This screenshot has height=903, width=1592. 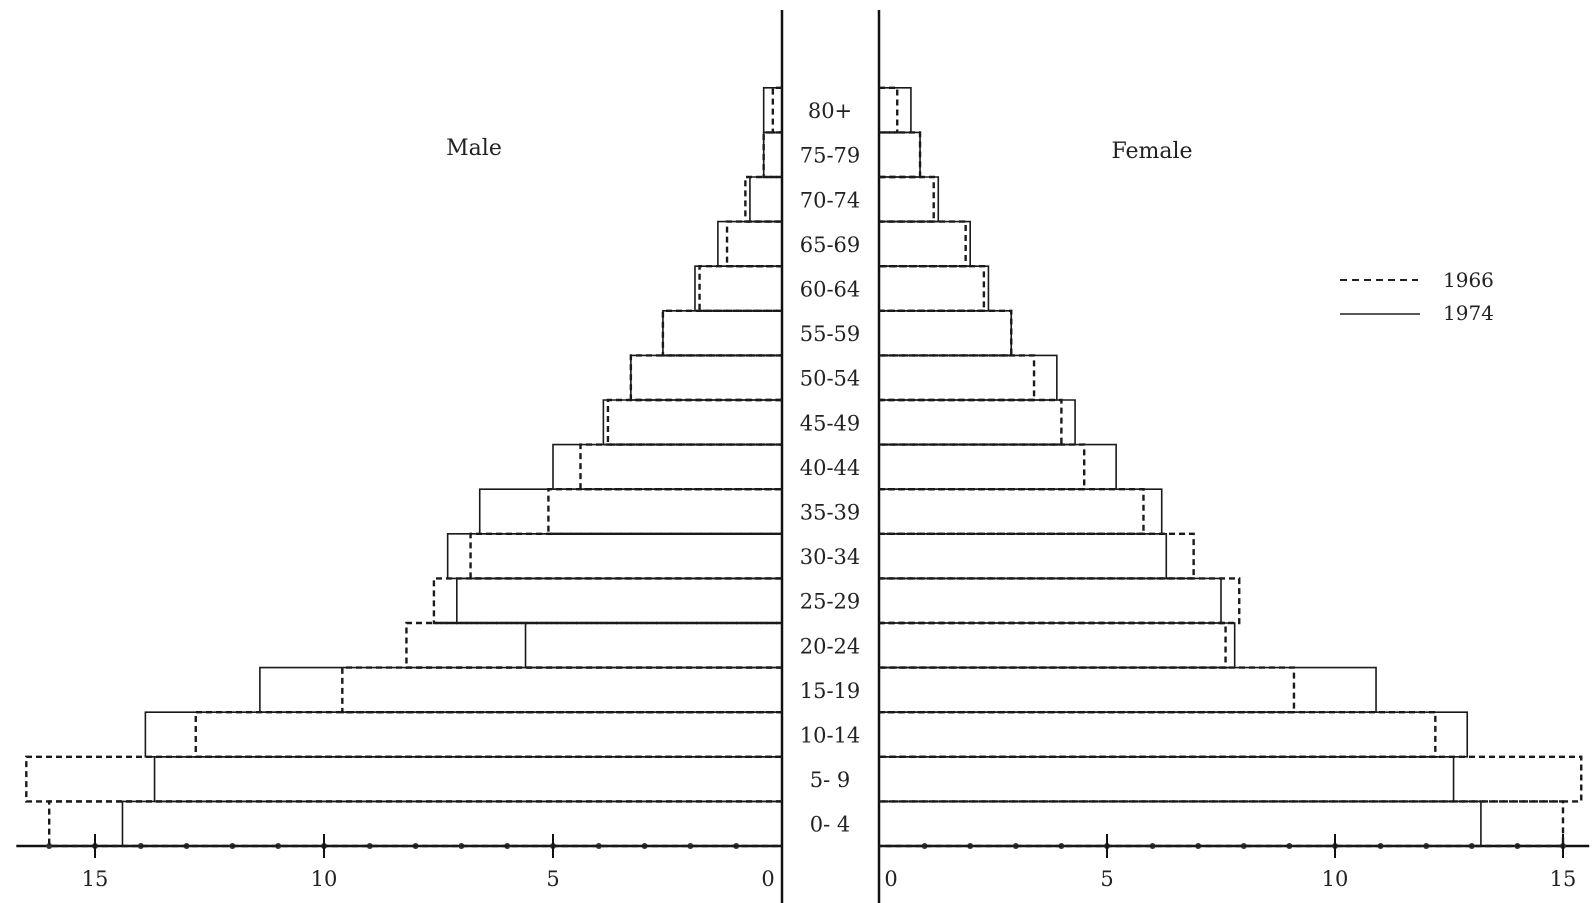 I want to click on age-label-70-74: 70-74, so click(x=830, y=200).